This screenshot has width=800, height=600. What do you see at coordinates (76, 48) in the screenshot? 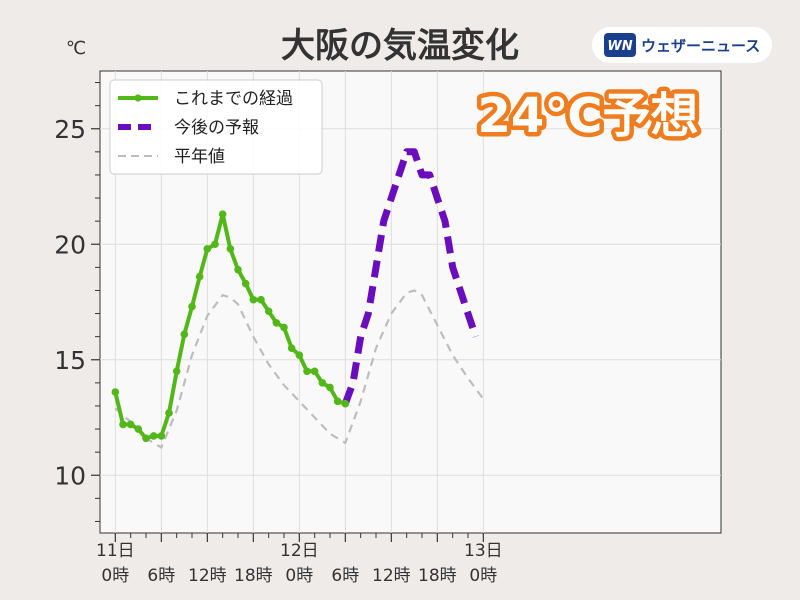
I see `y-axis-unit: ℃` at bounding box center [76, 48].